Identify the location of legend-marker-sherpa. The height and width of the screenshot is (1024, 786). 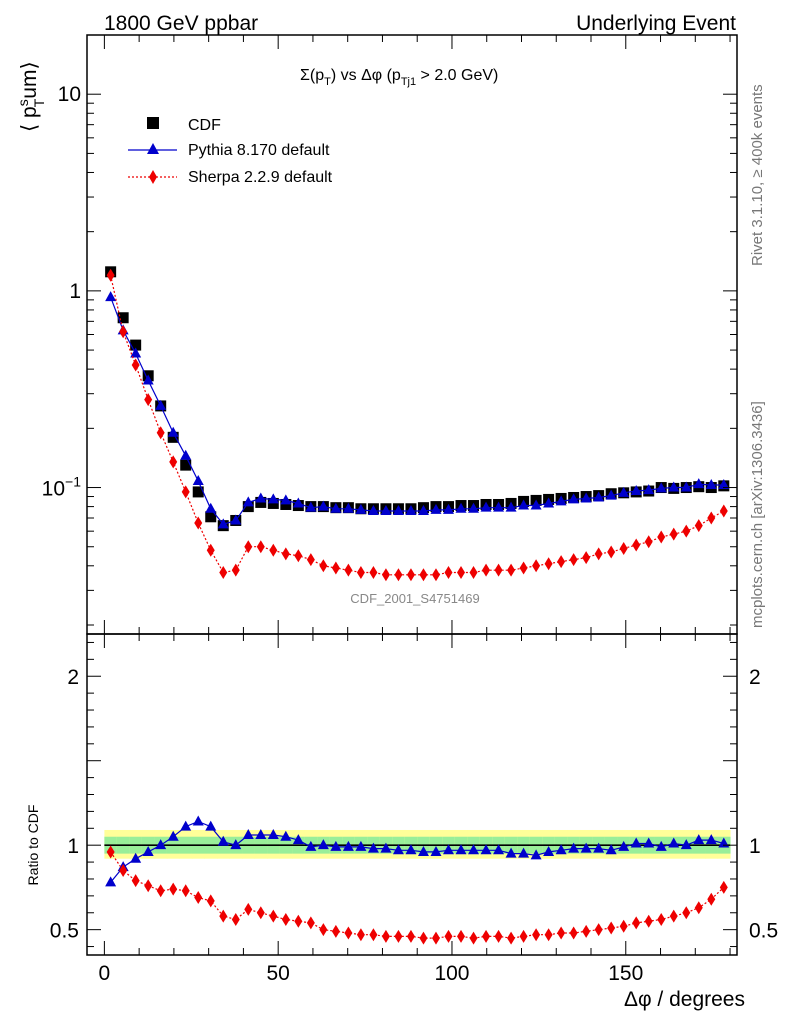
(153, 177).